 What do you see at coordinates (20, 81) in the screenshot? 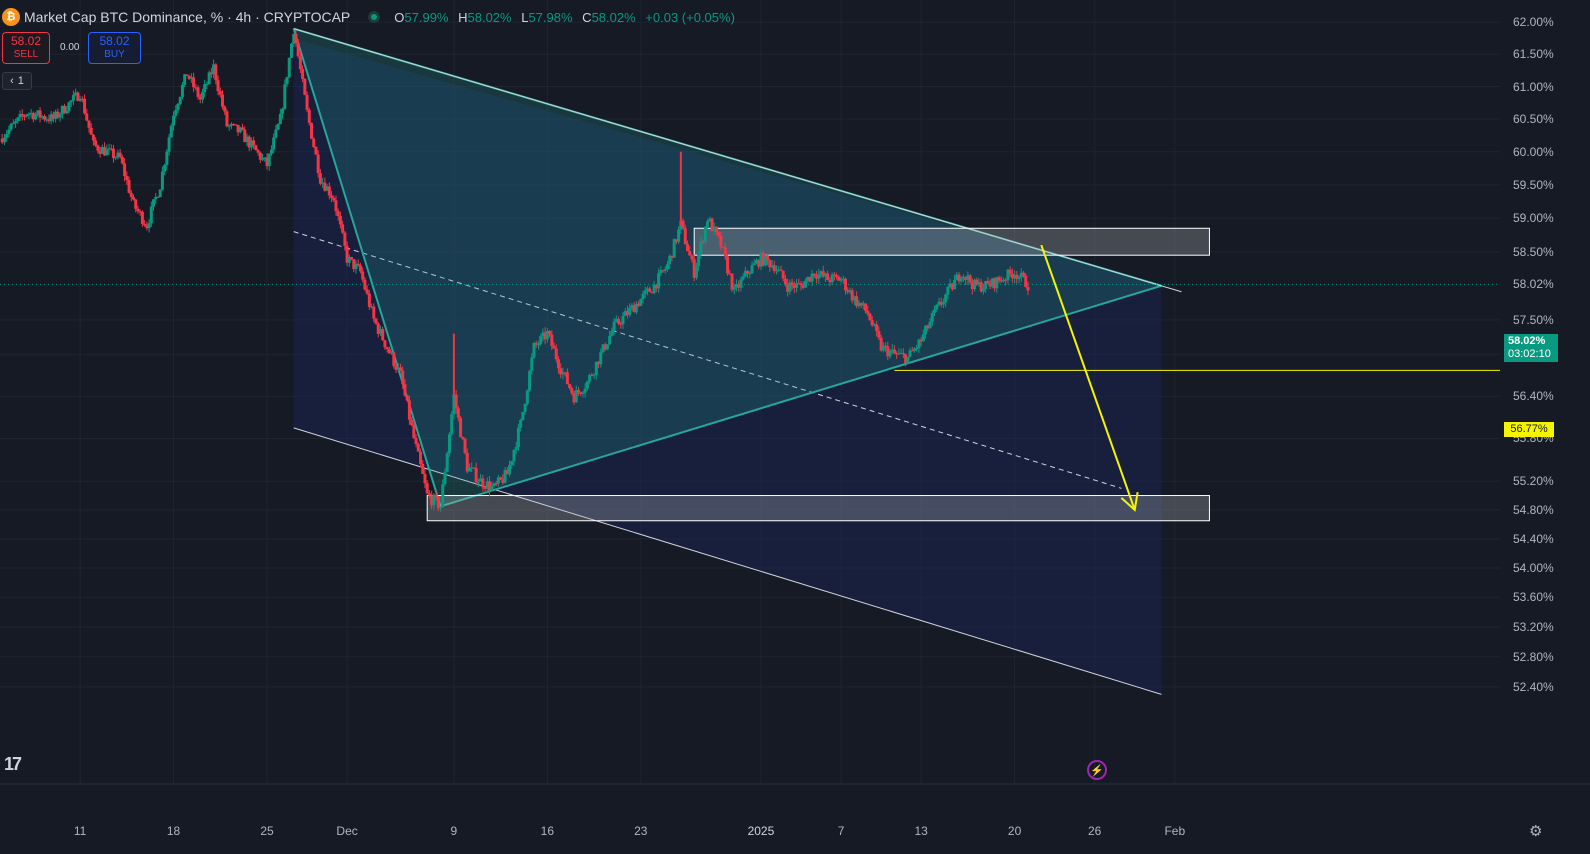
I see `indicator-count: 1` at bounding box center [20, 81].